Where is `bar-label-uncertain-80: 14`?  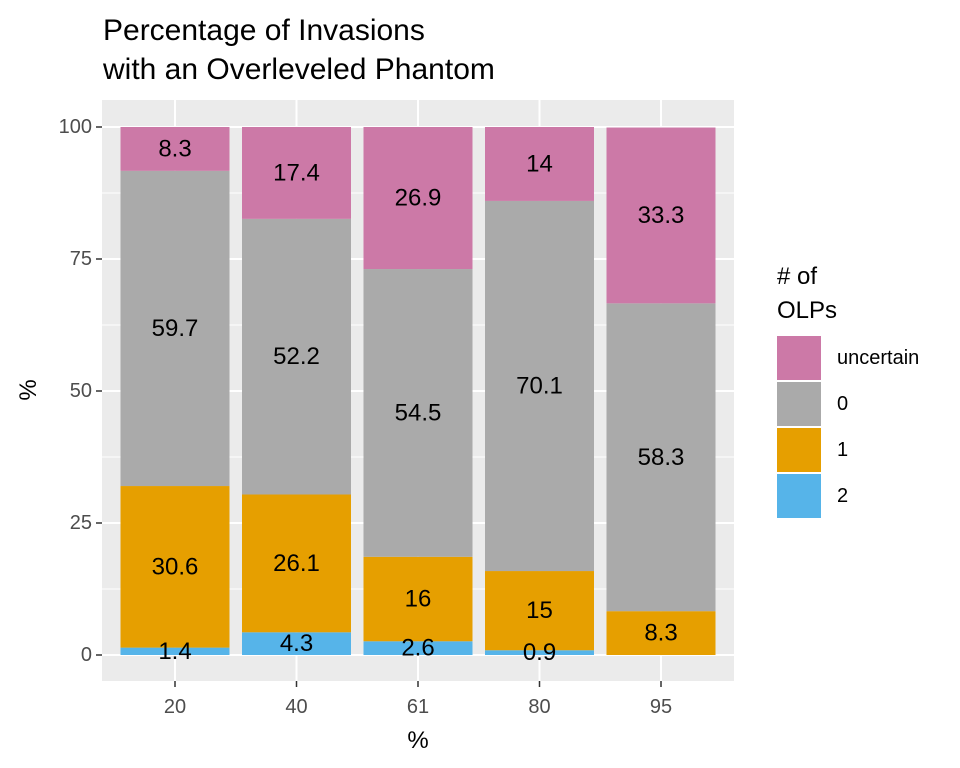
bar-label-uncertain-80: 14 is located at coordinates (539, 163).